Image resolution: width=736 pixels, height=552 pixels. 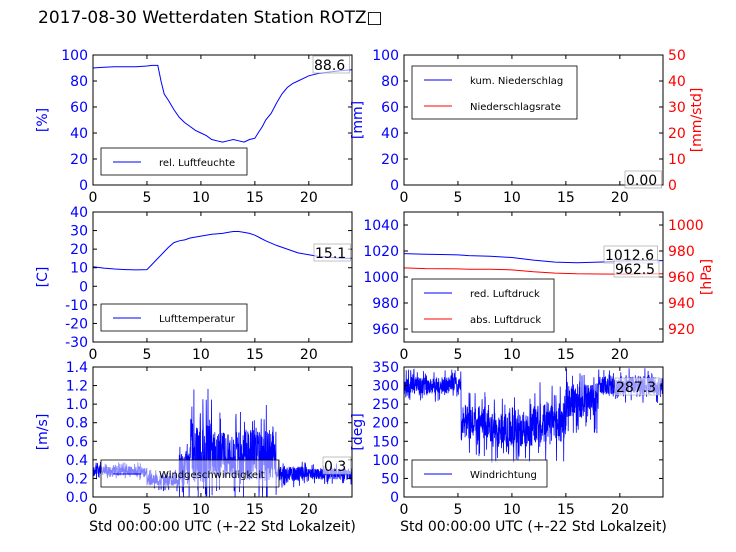 I want to click on humidity-legend: rel. Luftfeuchte, so click(x=174, y=161).